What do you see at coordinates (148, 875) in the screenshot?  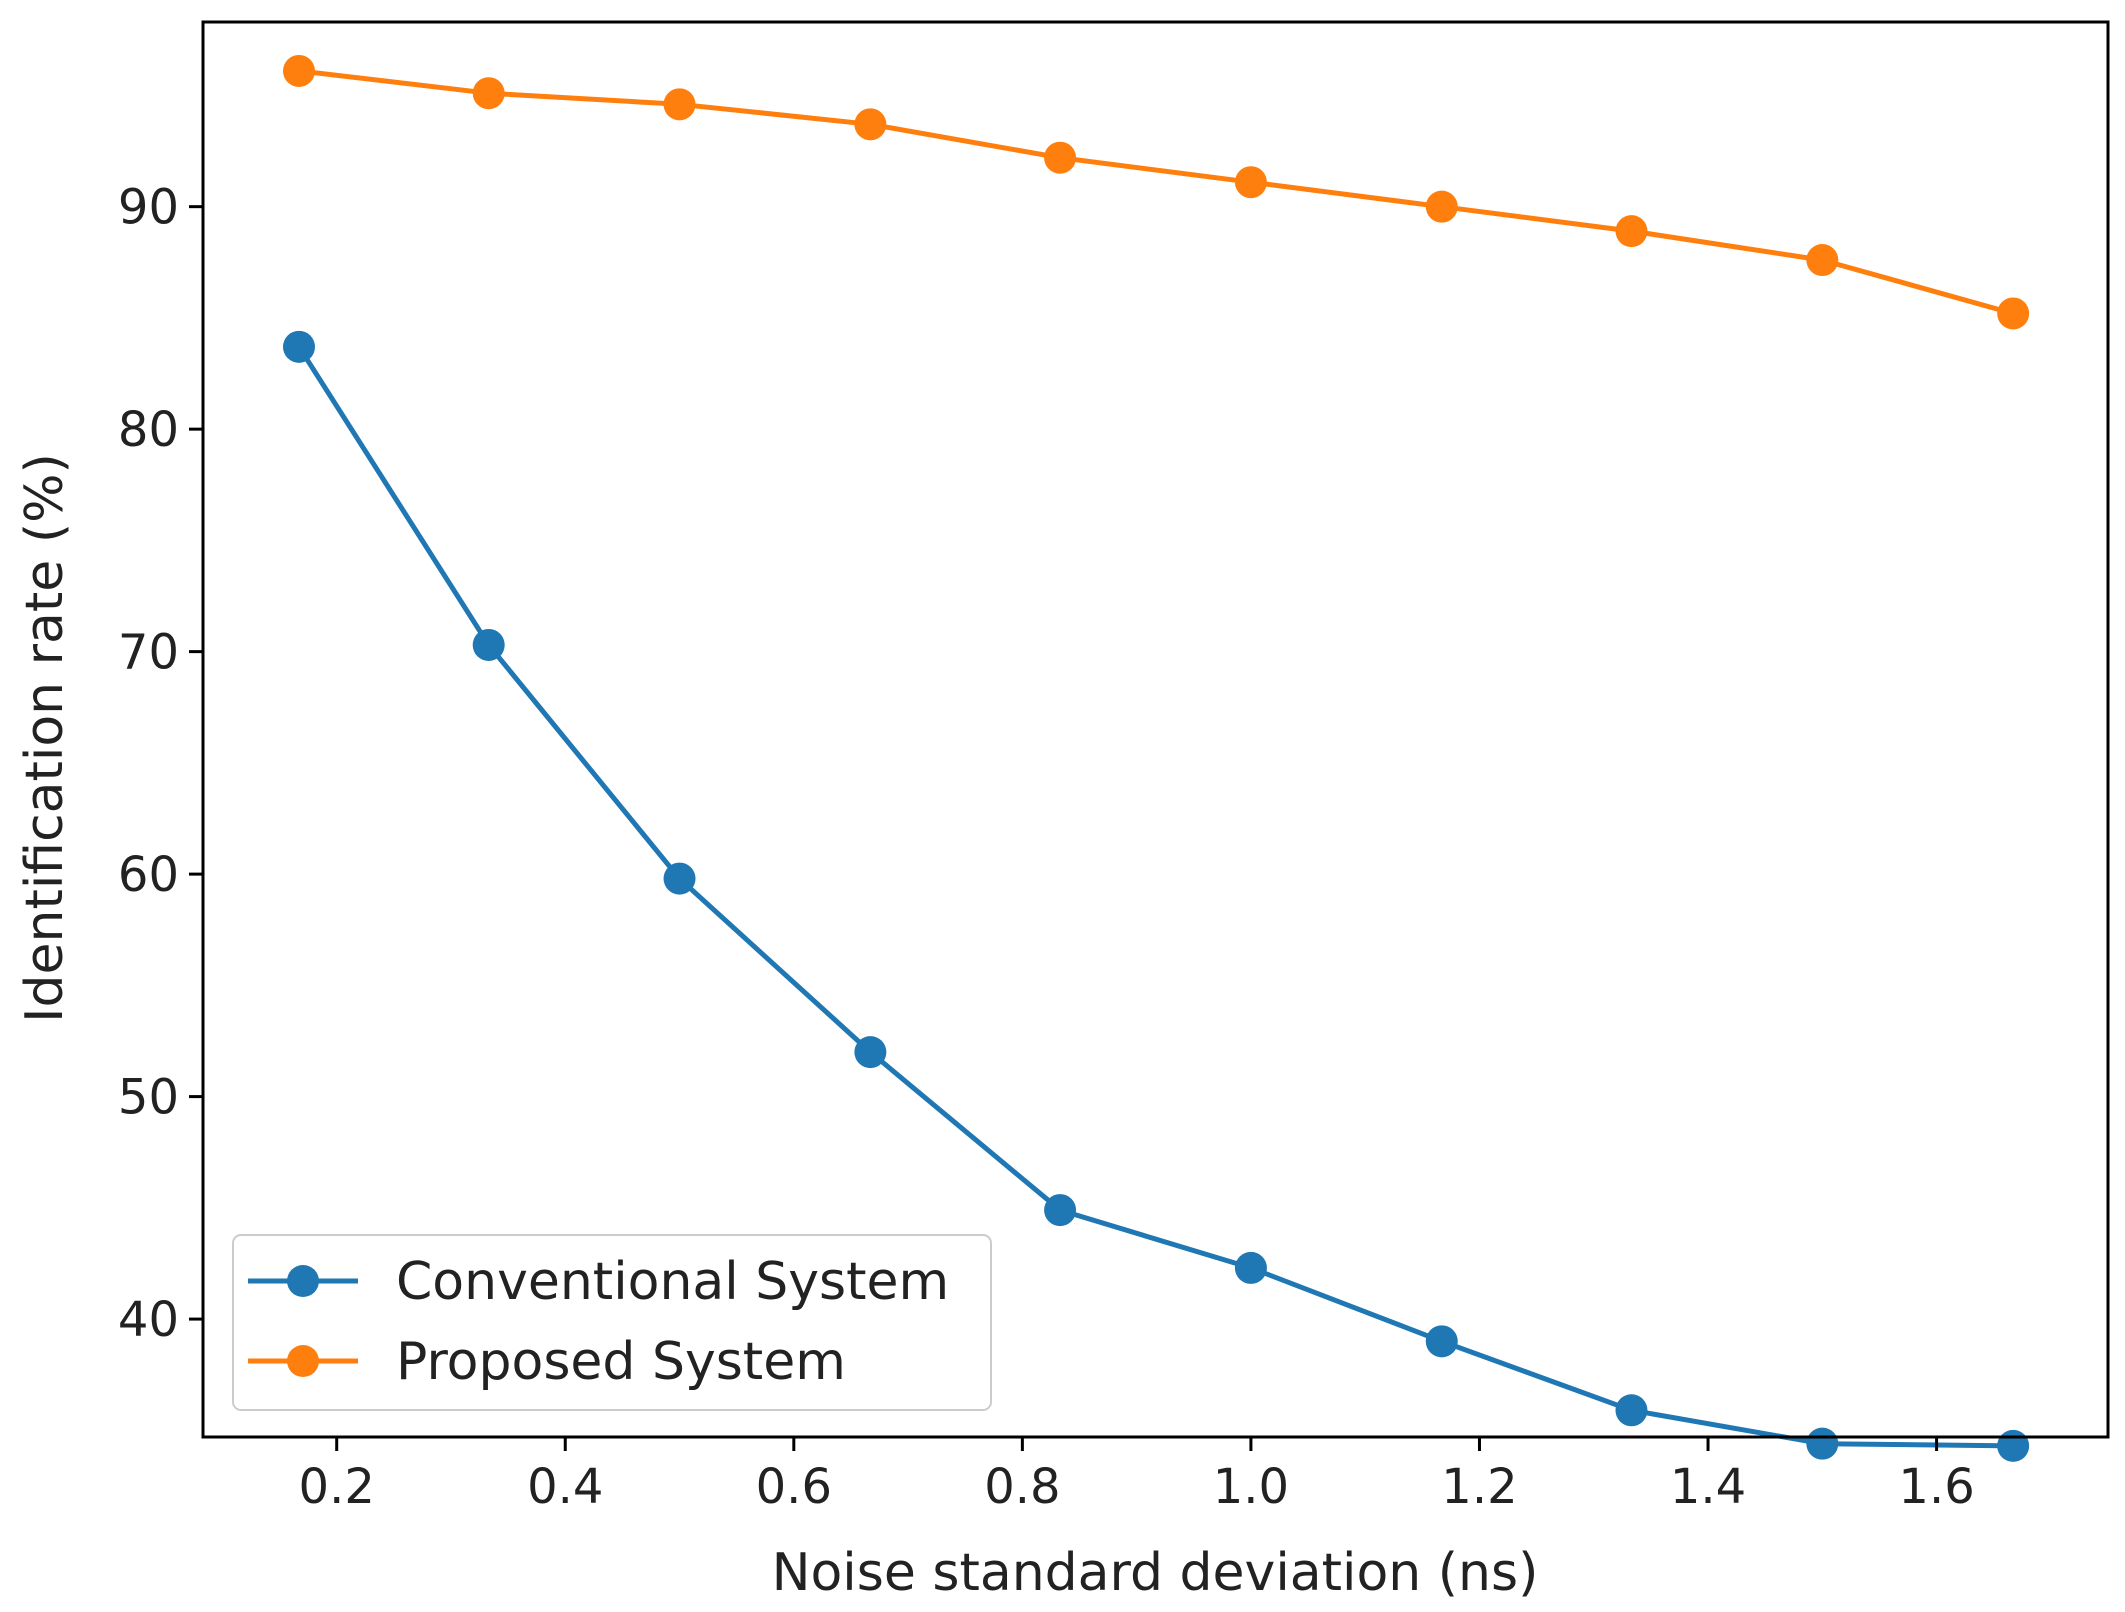 I see `y-tick-label: 60` at bounding box center [148, 875].